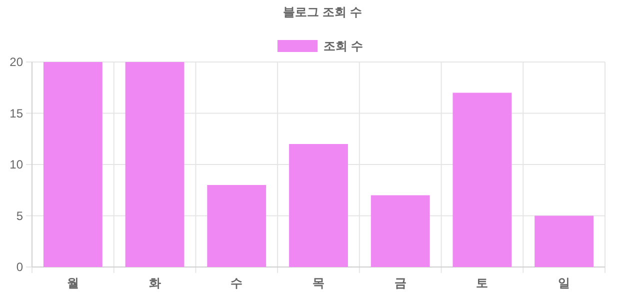 This screenshot has height=301, width=637. I want to click on x-tick-label: 일, so click(564, 283).